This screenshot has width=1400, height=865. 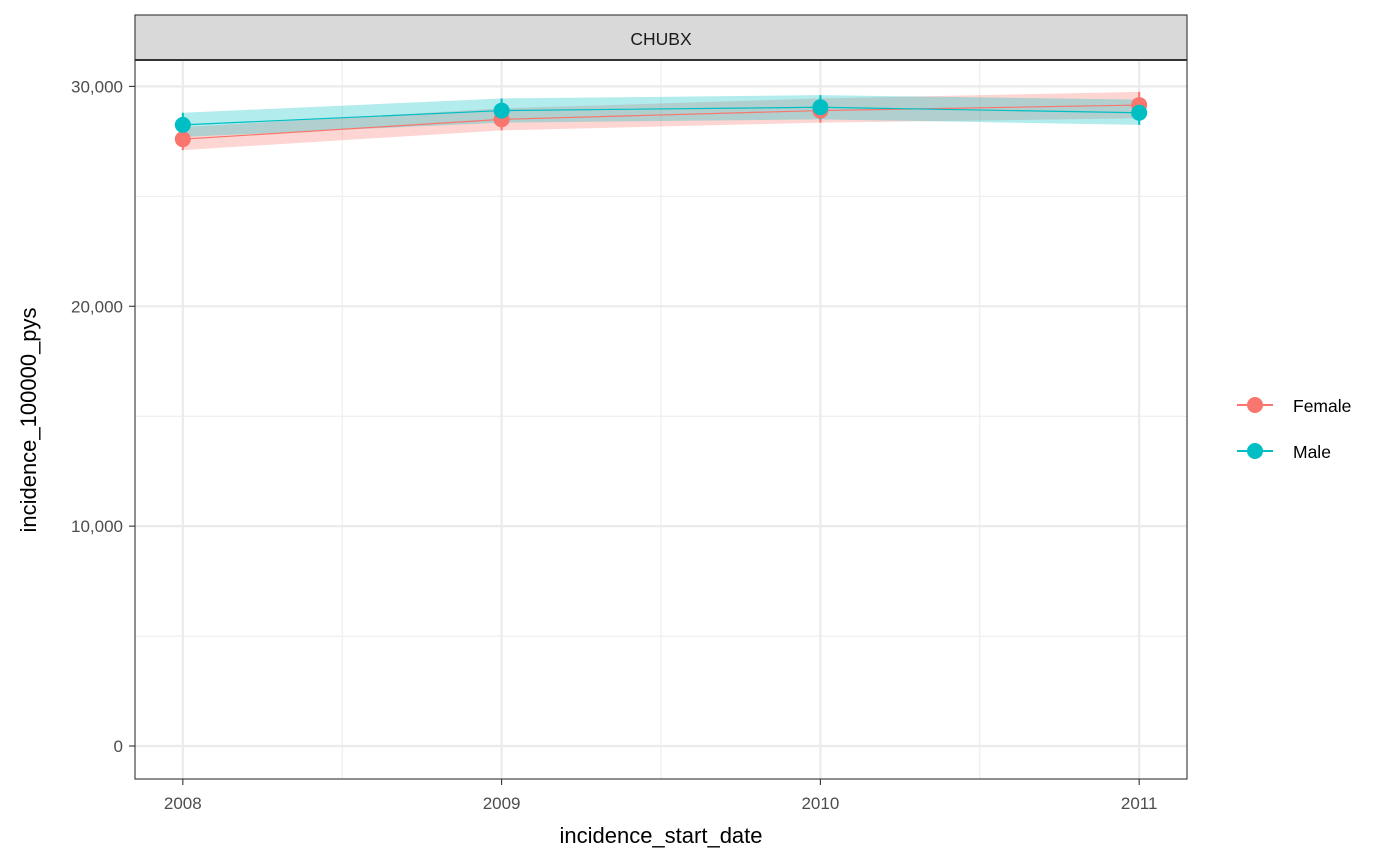 I want to click on ribbon-female, so click(x=661, y=121).